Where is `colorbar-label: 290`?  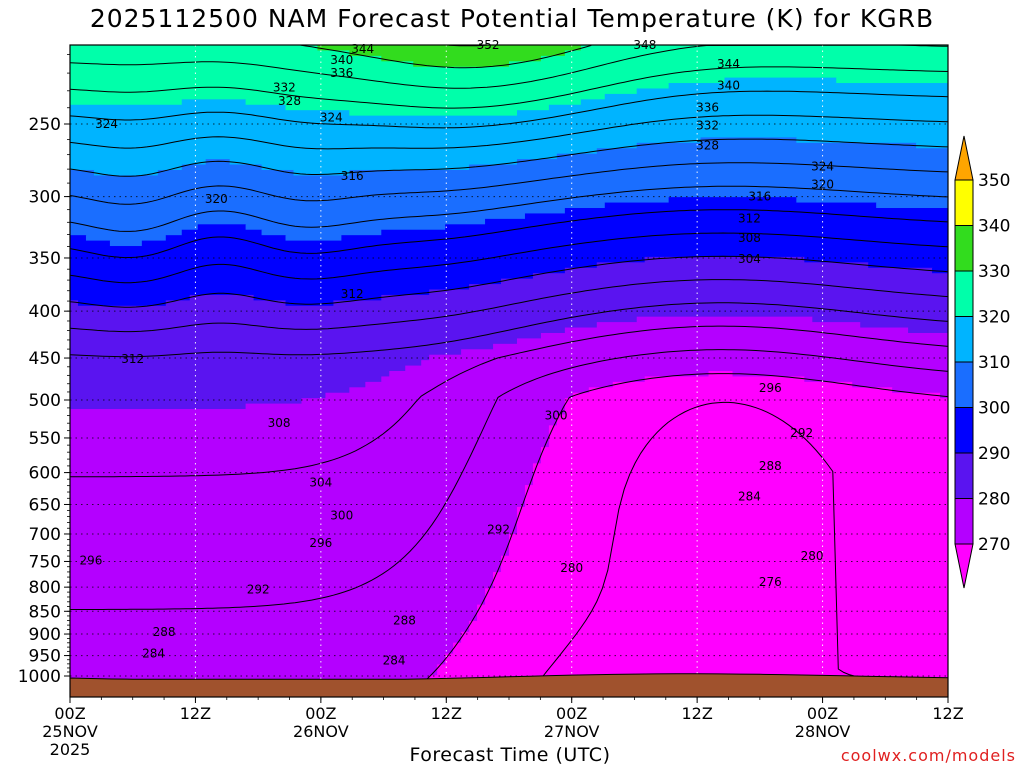
colorbar-label: 290 is located at coordinates (994, 454).